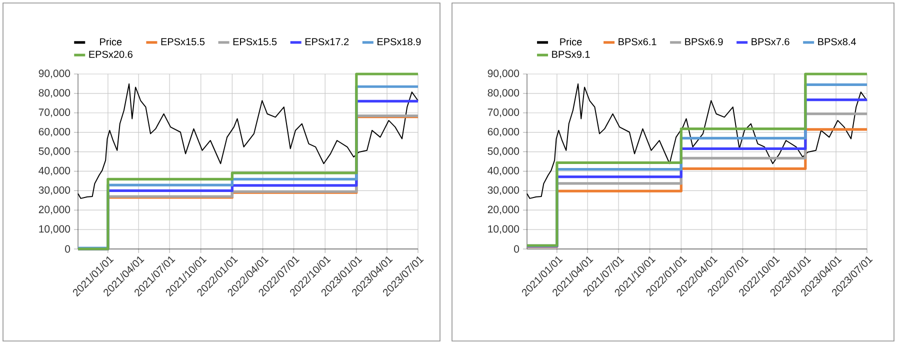  I want to click on legend-label: BPSx6.9, so click(704, 42).